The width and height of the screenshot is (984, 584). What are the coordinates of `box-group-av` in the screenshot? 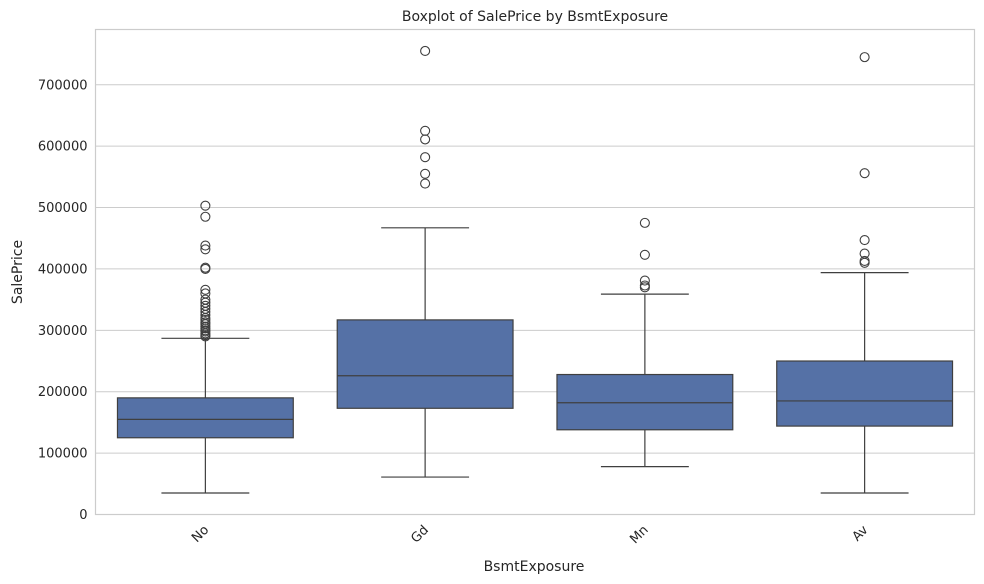 It's located at (865, 273).